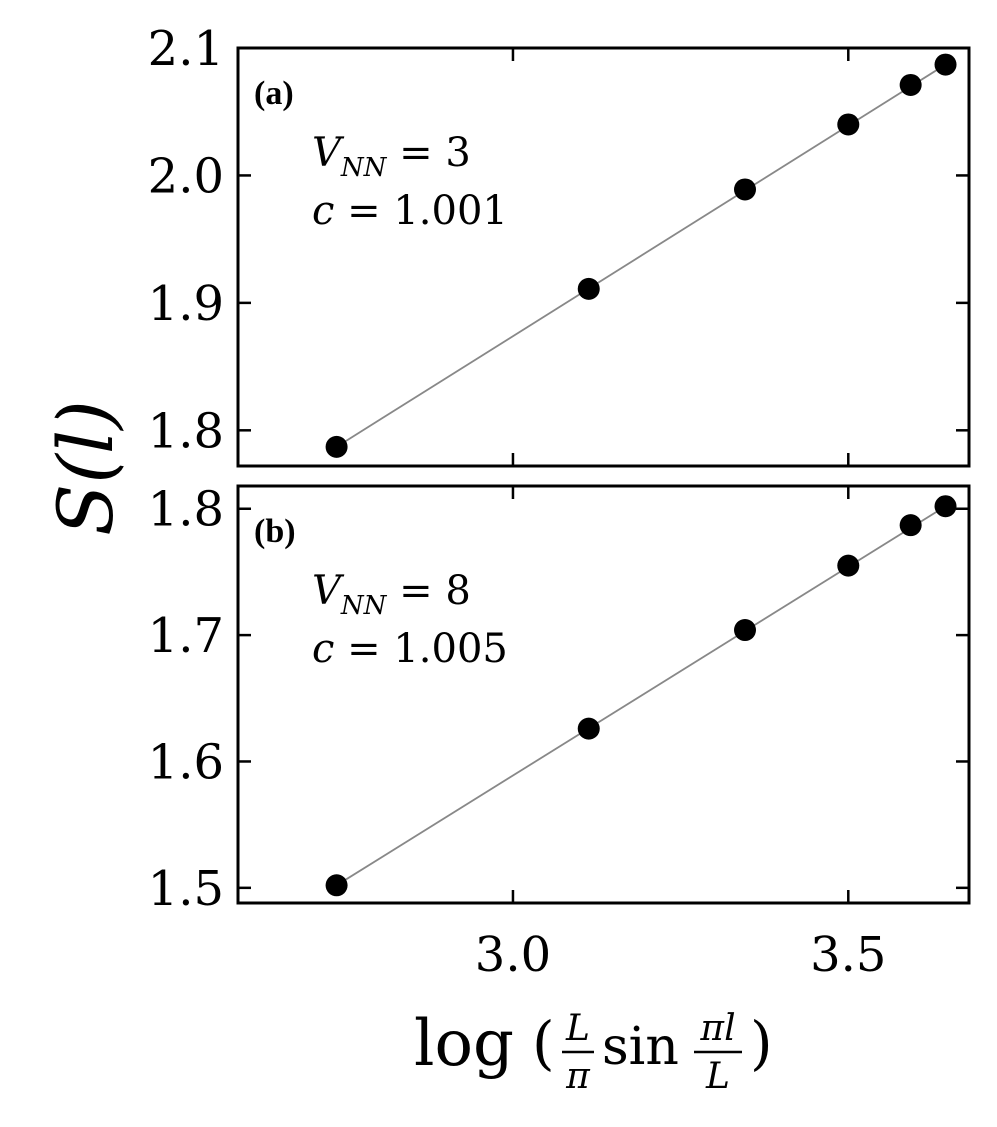 The width and height of the screenshot is (997, 1127). What do you see at coordinates (717, 1028) in the screenshot?
I see `svg-text: πl` at bounding box center [717, 1028].